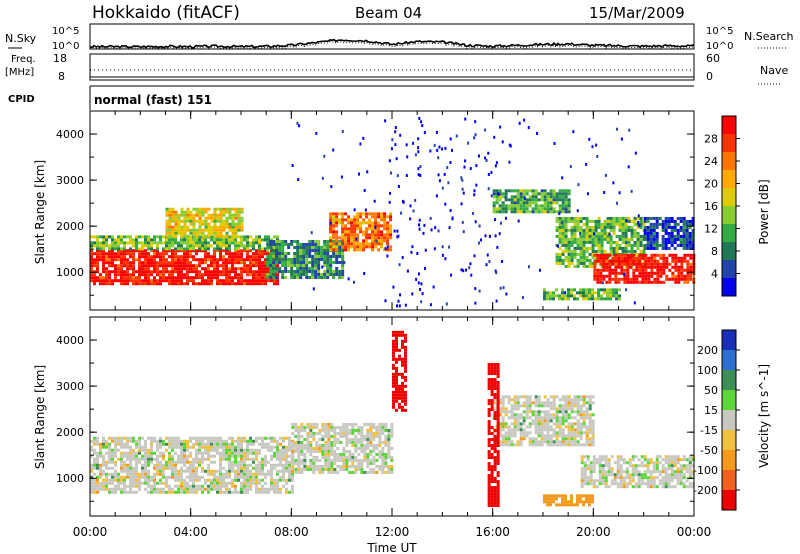  What do you see at coordinates (764, 211) in the screenshot?
I see `power-colorbar-label: Power [dB]` at bounding box center [764, 211].